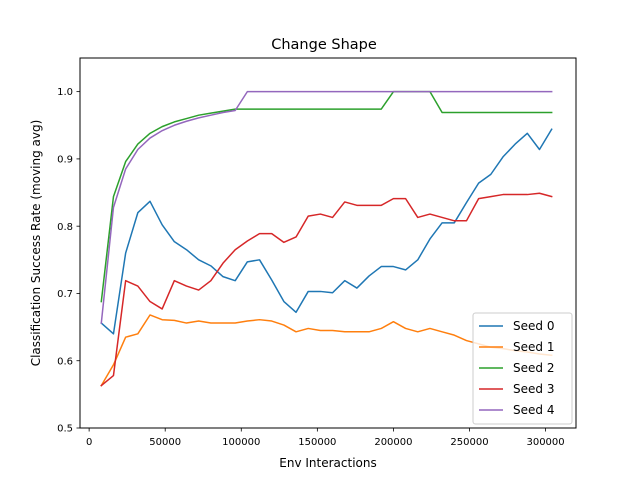 The height and width of the screenshot is (484, 640). Describe the element at coordinates (533, 326) in the screenshot. I see `legend-label-seed-0: Seed 0` at that location.